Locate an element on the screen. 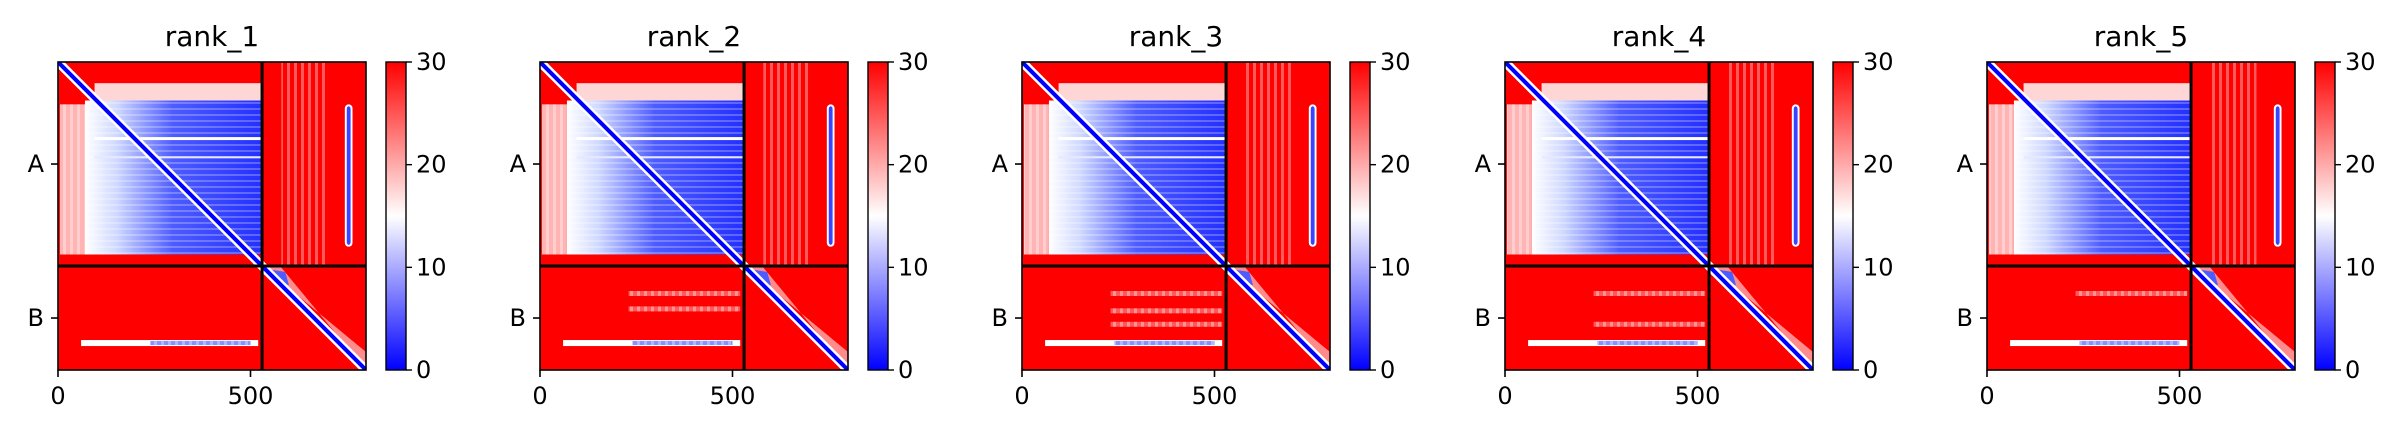 The height and width of the screenshot is (438, 2401). panel-title: rank_3 is located at coordinates (1176, 36).